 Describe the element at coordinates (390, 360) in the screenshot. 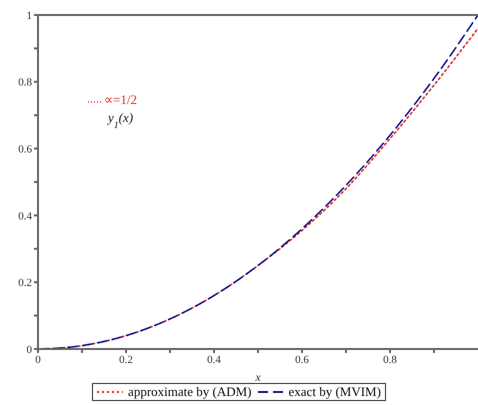

I see `x-tick-label: 0.8` at that location.